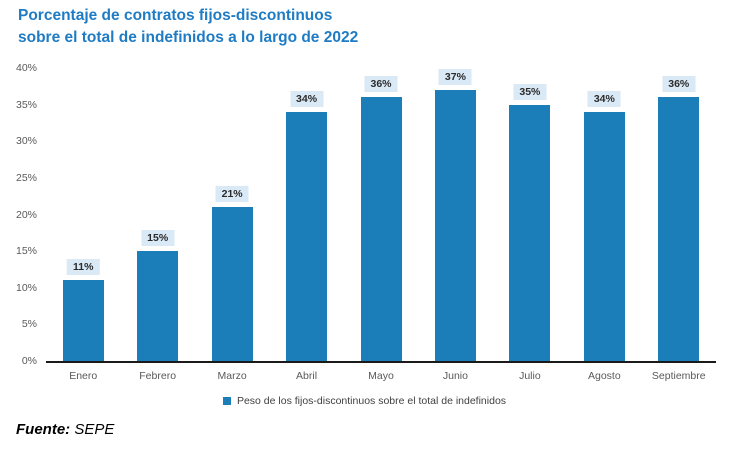 Image resolution: width=729 pixels, height=451 pixels. What do you see at coordinates (29, 361) in the screenshot?
I see `y-axis-tick-label: 0%` at bounding box center [29, 361].